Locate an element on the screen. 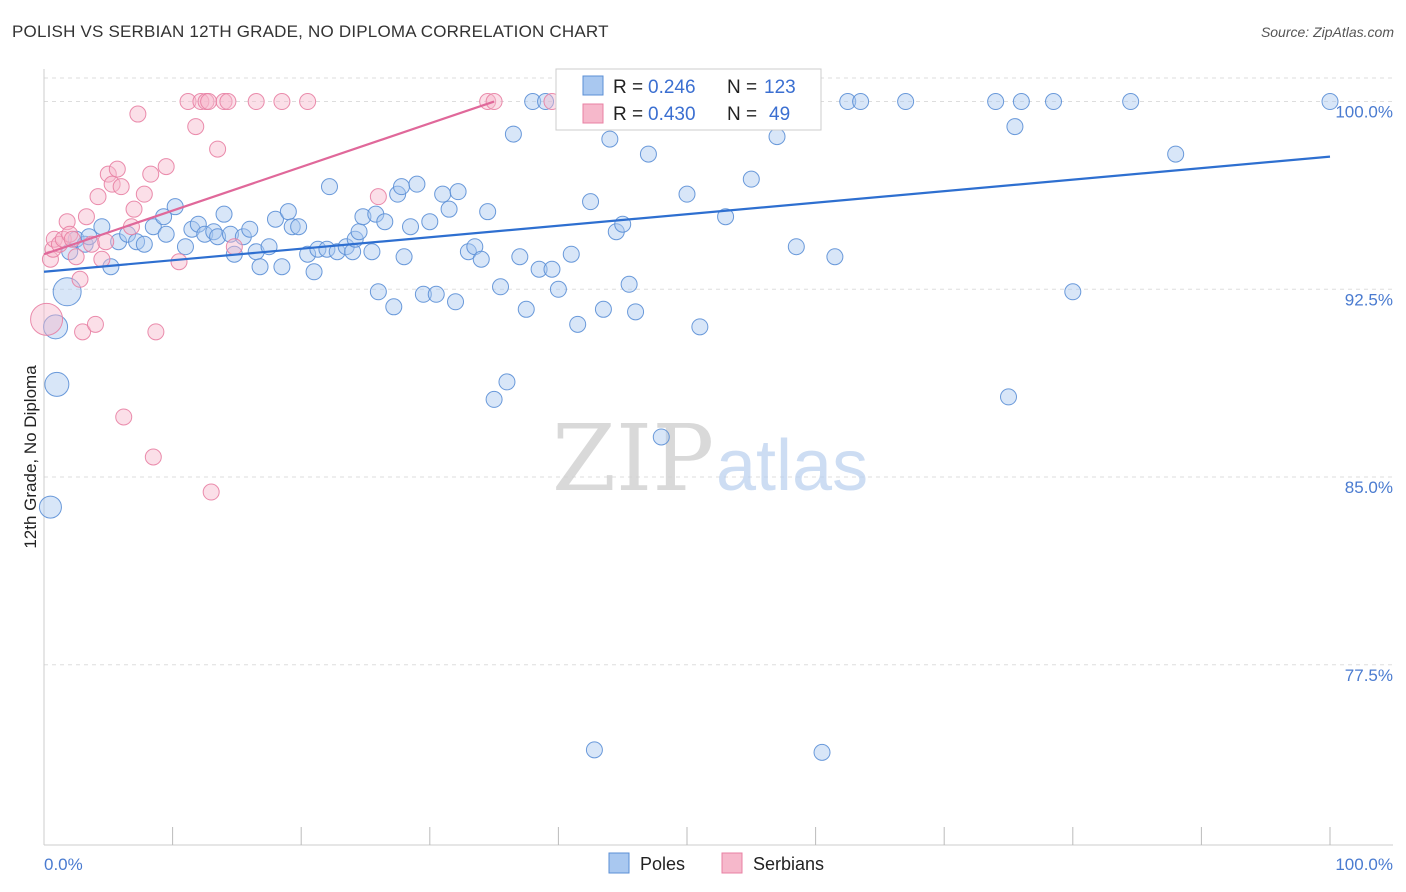  y-tick-label: 92.5% is located at coordinates (1369, 299).